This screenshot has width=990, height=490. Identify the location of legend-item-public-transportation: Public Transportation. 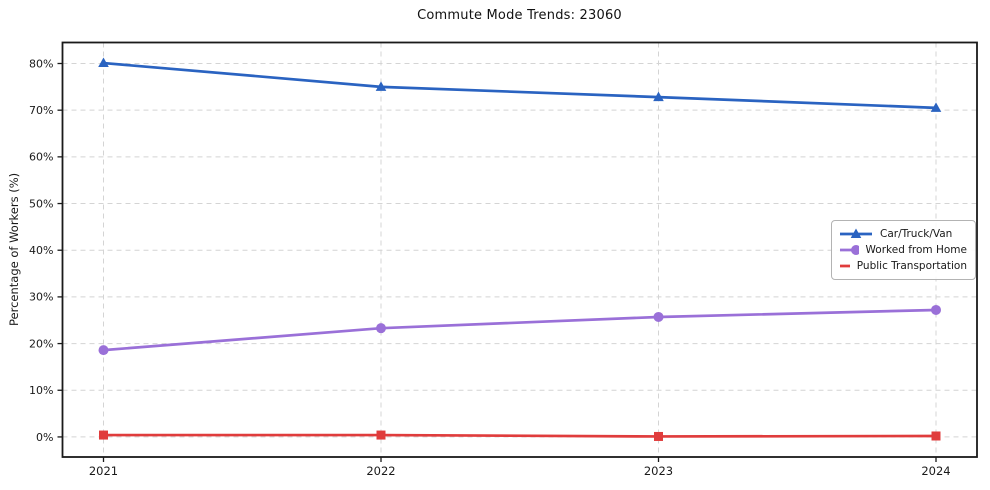
(903, 266).